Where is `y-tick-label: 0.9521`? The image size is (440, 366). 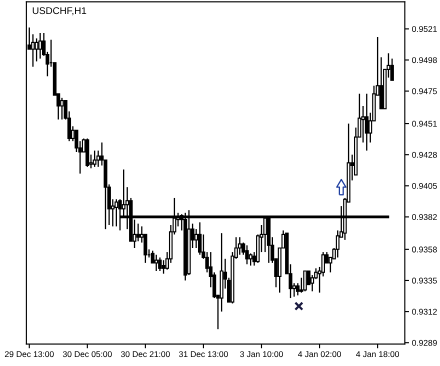 y-tick-label: 0.9521 is located at coordinates (424, 29).